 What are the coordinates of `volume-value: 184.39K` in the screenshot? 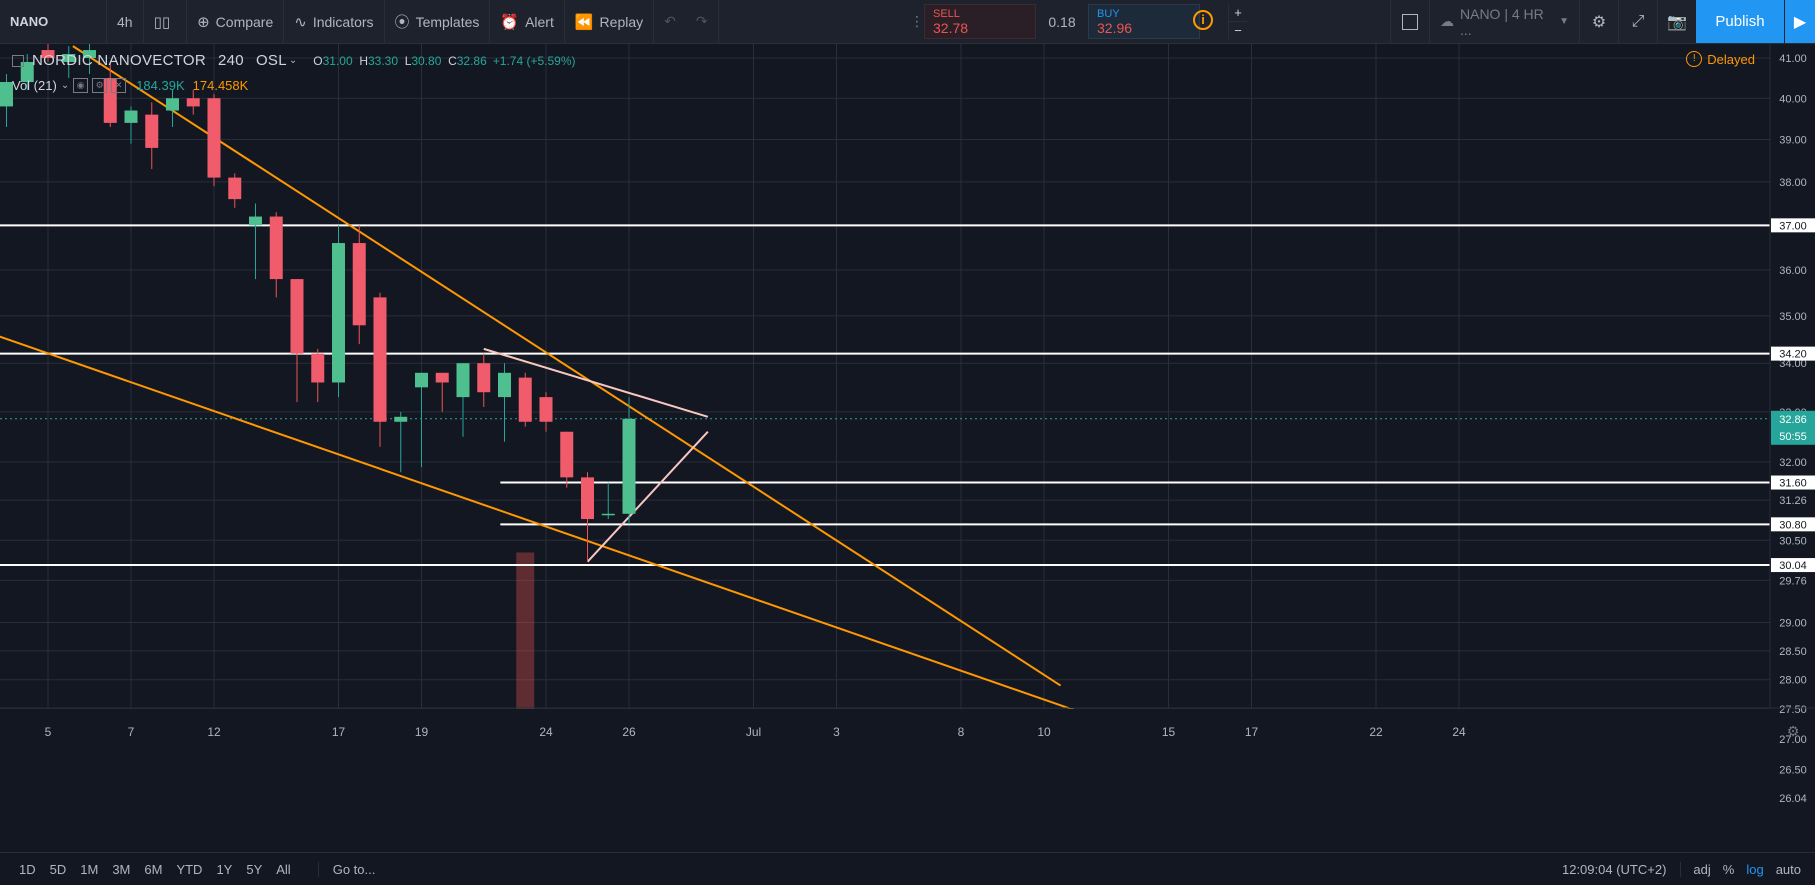 It's located at (160, 85).